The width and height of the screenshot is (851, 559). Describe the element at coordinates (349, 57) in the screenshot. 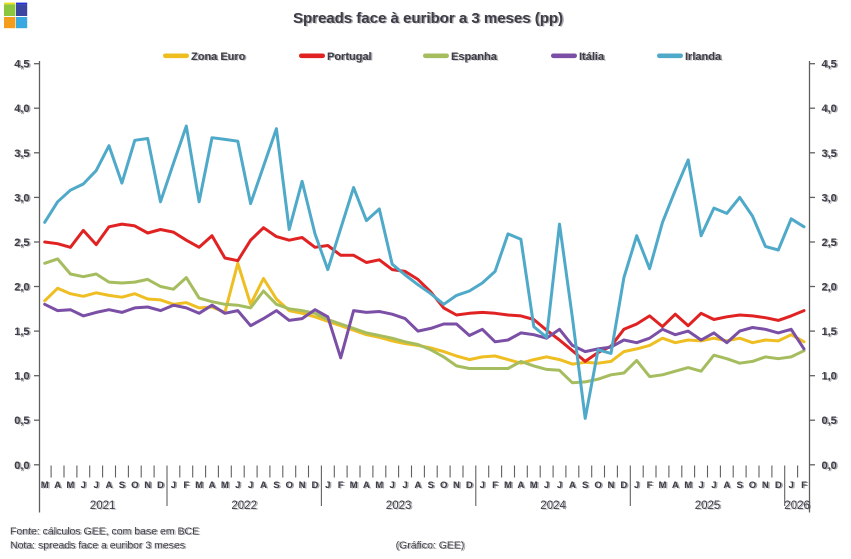

I see `svg-text: Portugal` at that location.